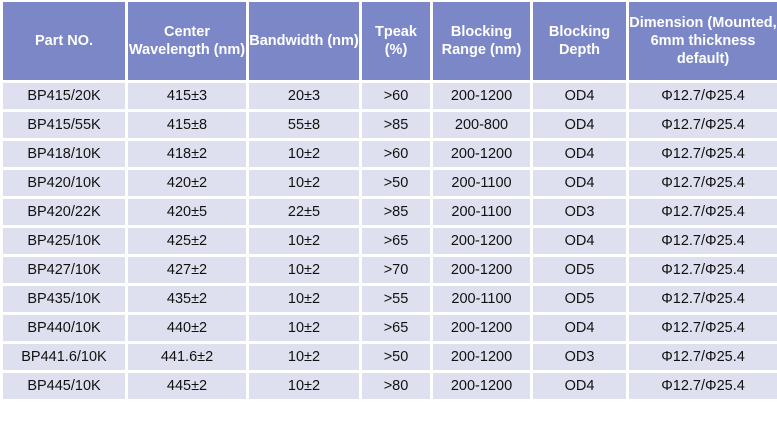  What do you see at coordinates (64, 299) in the screenshot?
I see `cell-part-no: BP435/10K` at bounding box center [64, 299].